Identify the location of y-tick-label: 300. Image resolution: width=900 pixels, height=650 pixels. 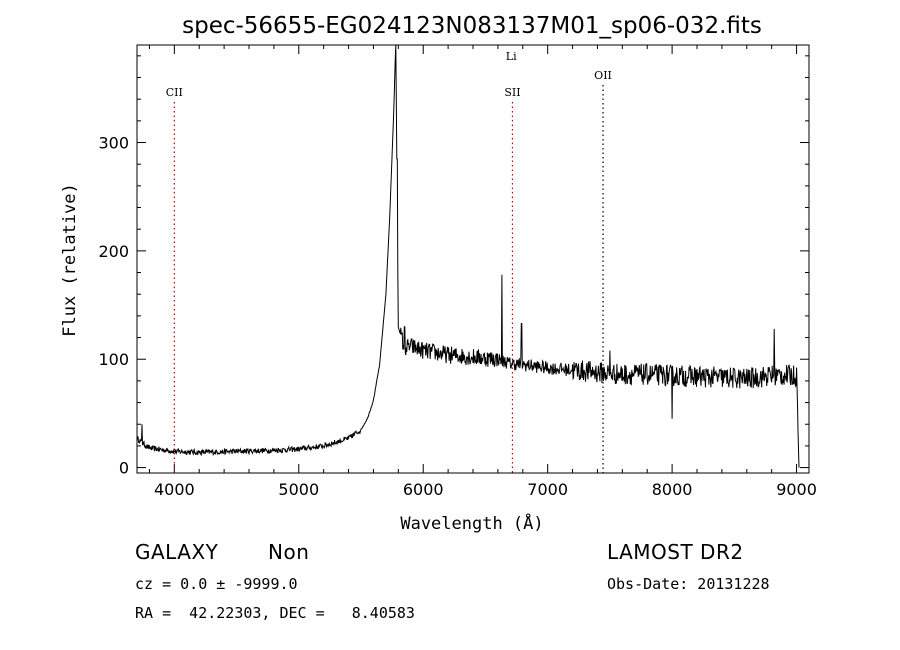
(113, 143).